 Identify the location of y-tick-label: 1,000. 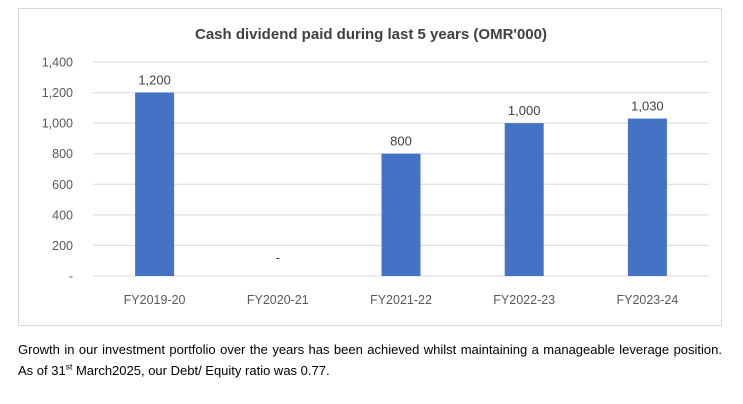
(57, 124).